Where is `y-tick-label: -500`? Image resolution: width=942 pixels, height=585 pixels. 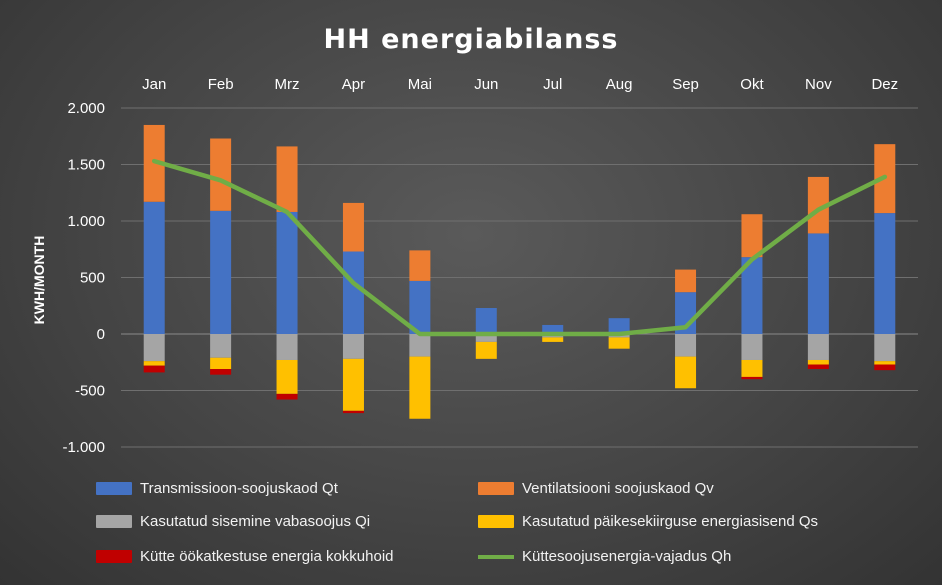 y-tick-label: -500 is located at coordinates (90, 391).